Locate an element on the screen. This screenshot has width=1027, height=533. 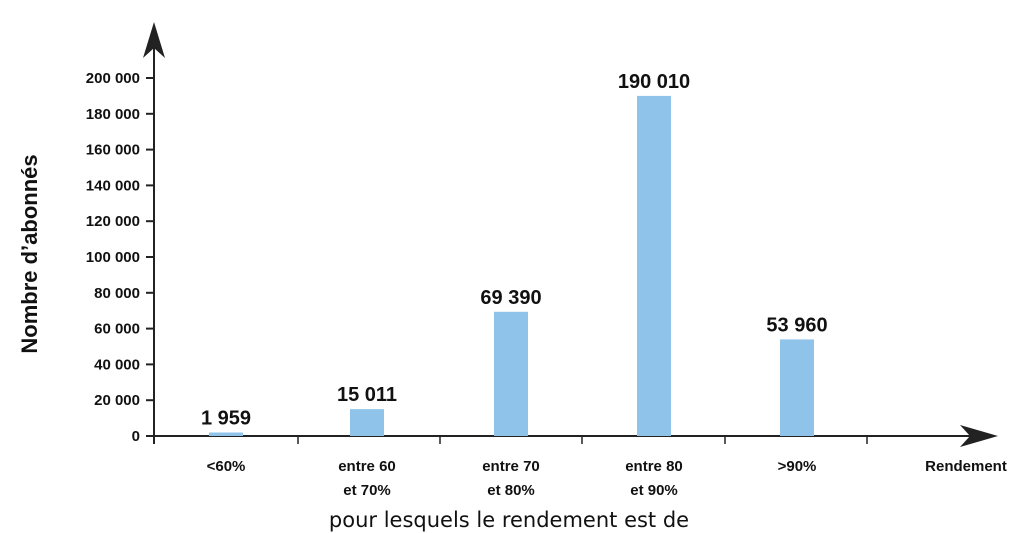
x-tick-label: entre 60 is located at coordinates (367, 466).